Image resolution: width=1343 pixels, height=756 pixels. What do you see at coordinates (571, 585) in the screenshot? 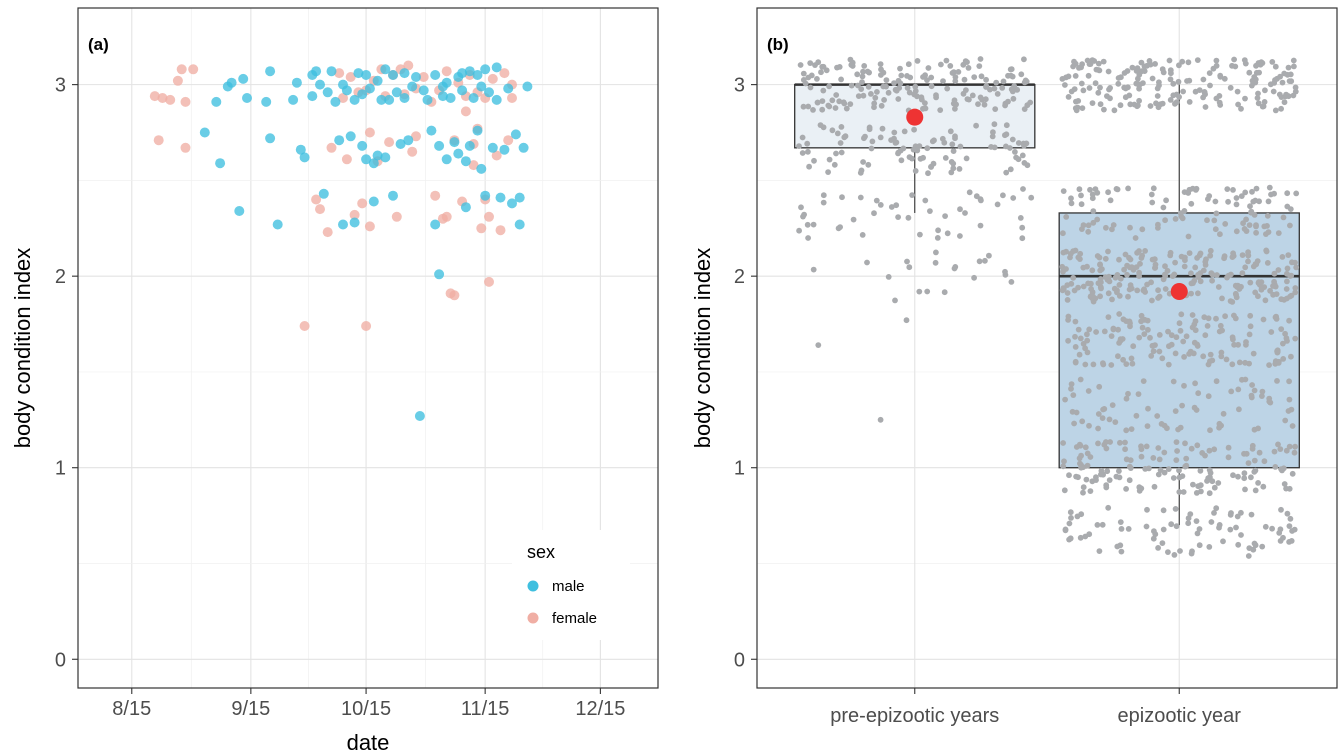
I see `panel-a-legend: sex male female` at bounding box center [571, 585].